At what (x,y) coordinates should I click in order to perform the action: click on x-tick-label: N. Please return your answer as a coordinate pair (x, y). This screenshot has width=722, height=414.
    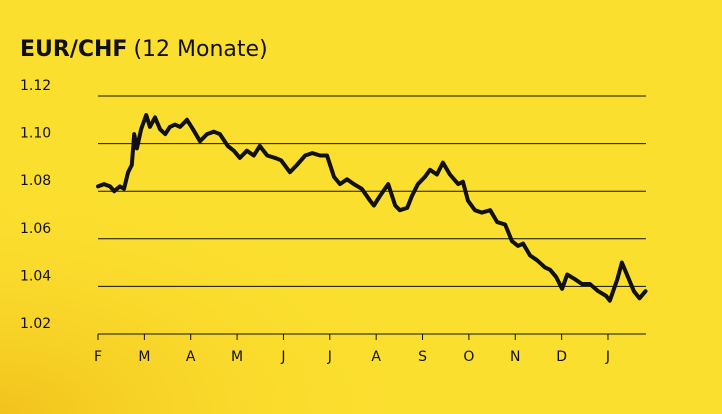
    Looking at the image, I should click on (515, 357).